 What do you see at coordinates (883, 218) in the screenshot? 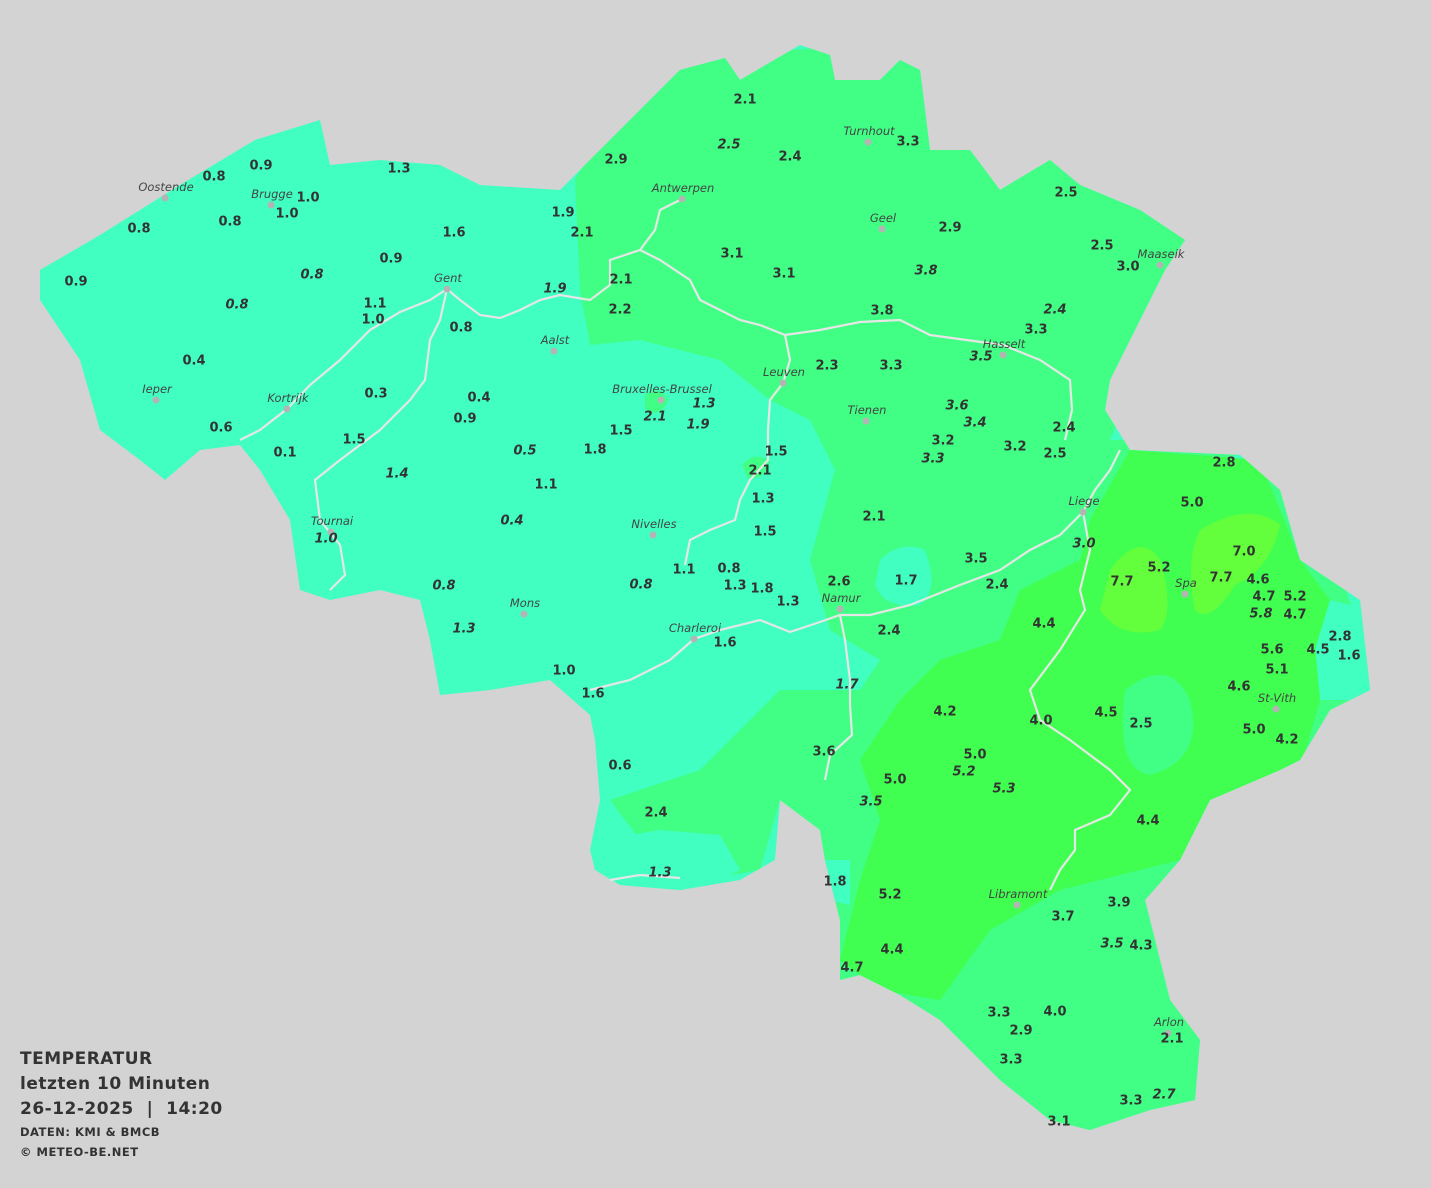
I see `city-label: Geel` at bounding box center [883, 218].